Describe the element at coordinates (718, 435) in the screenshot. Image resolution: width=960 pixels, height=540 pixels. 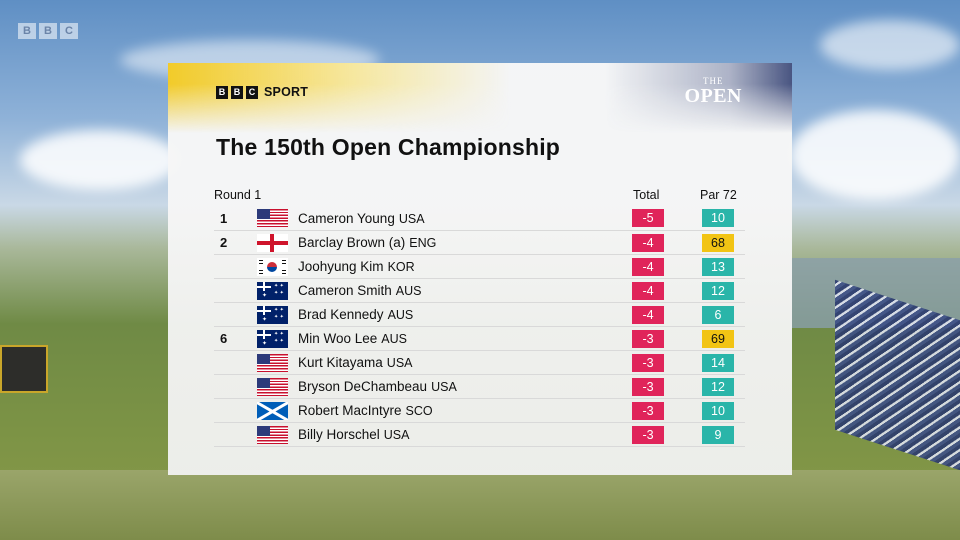
I see `round-score: 9` at that location.